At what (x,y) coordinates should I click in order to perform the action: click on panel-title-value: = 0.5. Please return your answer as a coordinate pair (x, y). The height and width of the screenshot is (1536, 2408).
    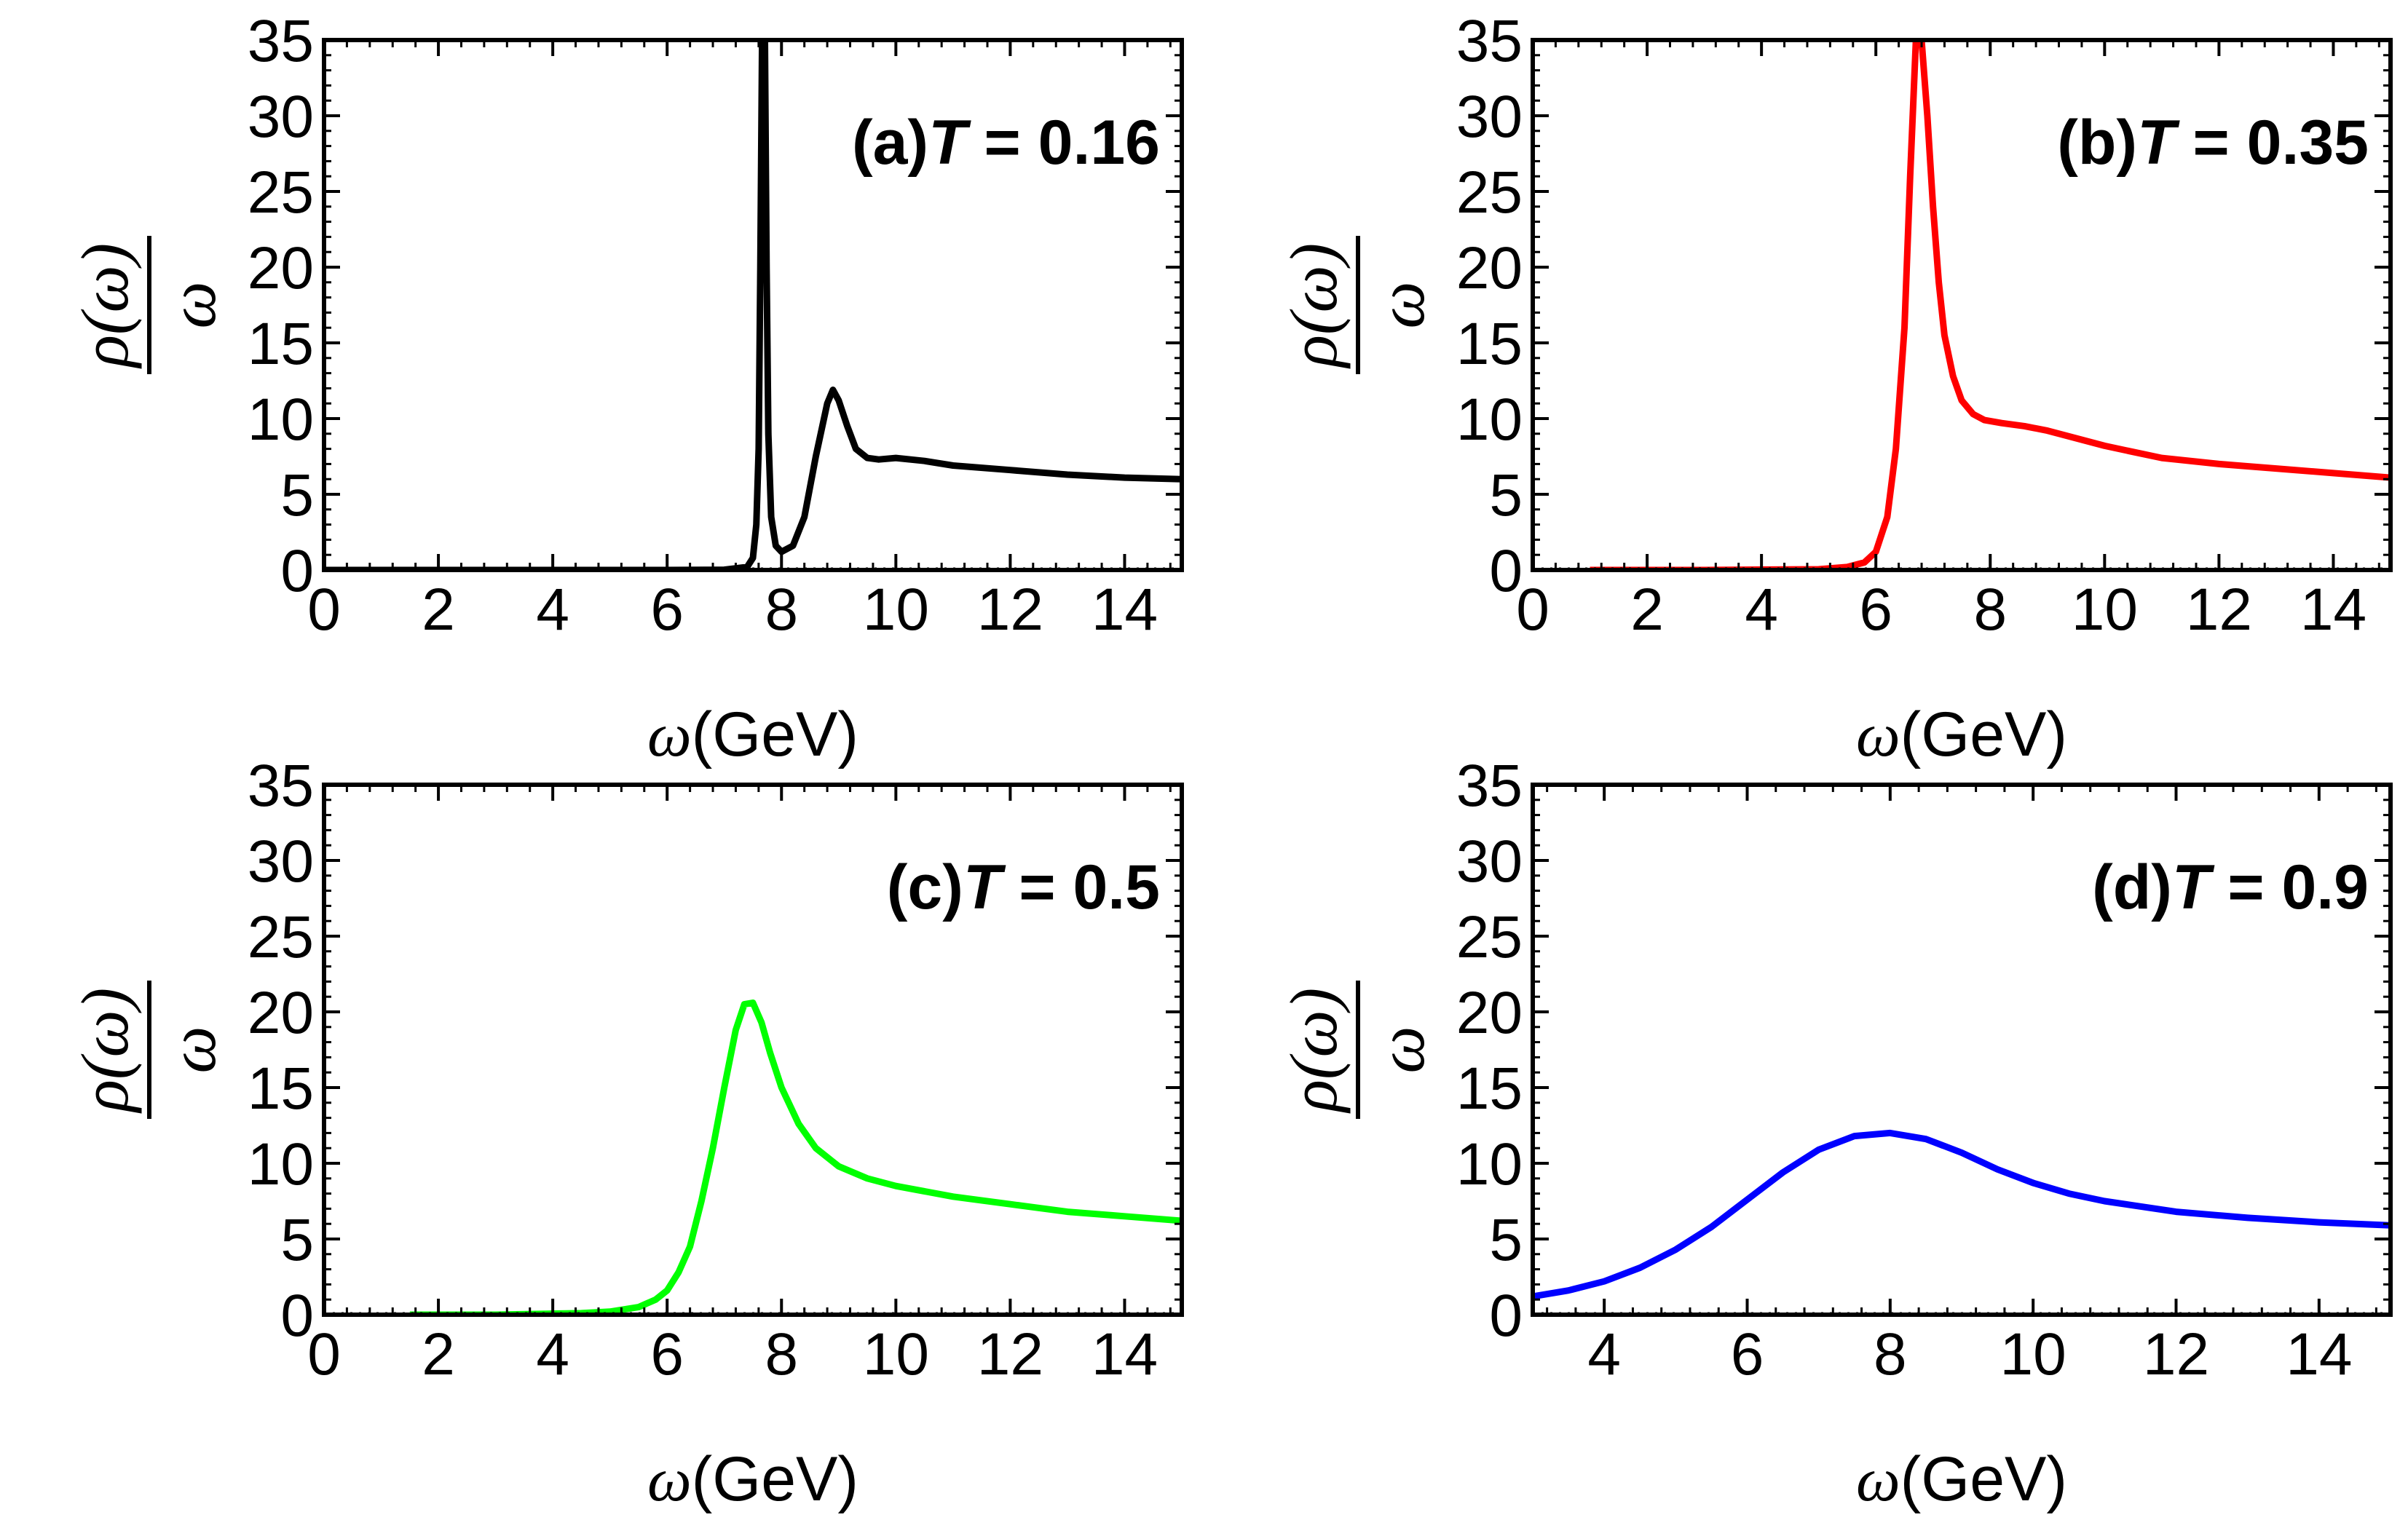
    Looking at the image, I should click on (1080, 887).